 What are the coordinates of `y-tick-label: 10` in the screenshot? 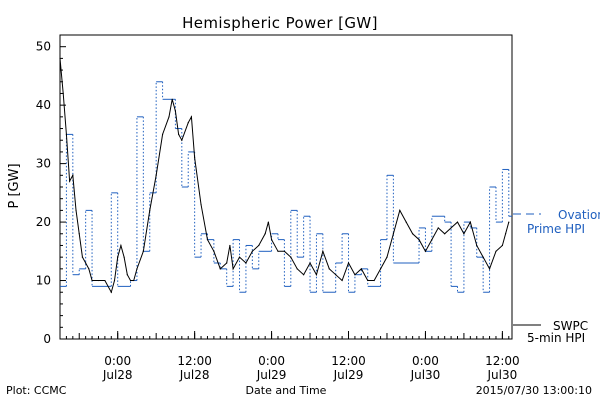 It's located at (43, 281).